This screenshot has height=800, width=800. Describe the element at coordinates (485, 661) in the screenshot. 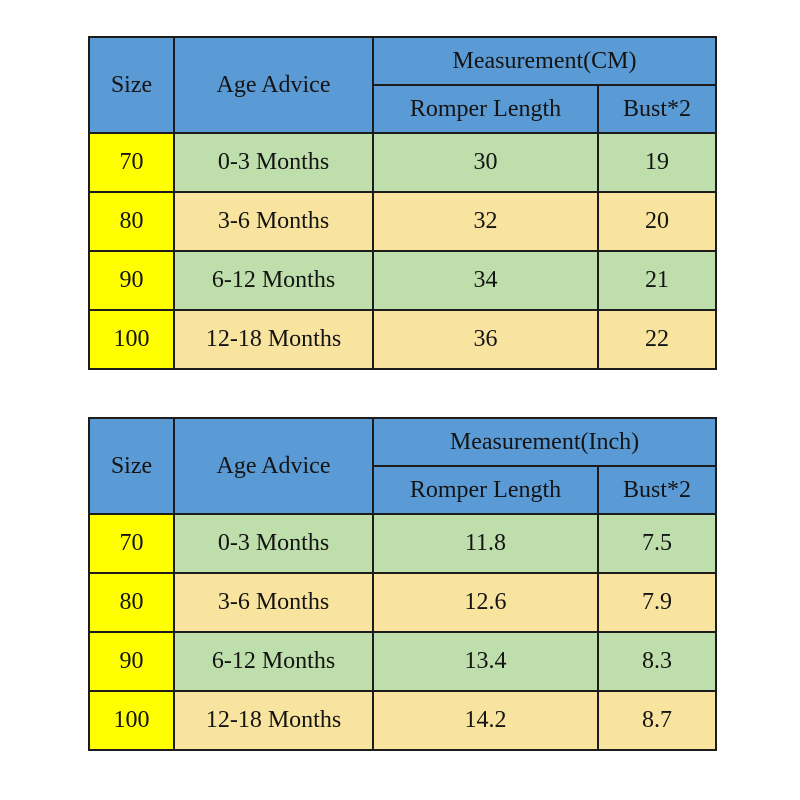

I see `romper-length-cell: 13.4` at that location.